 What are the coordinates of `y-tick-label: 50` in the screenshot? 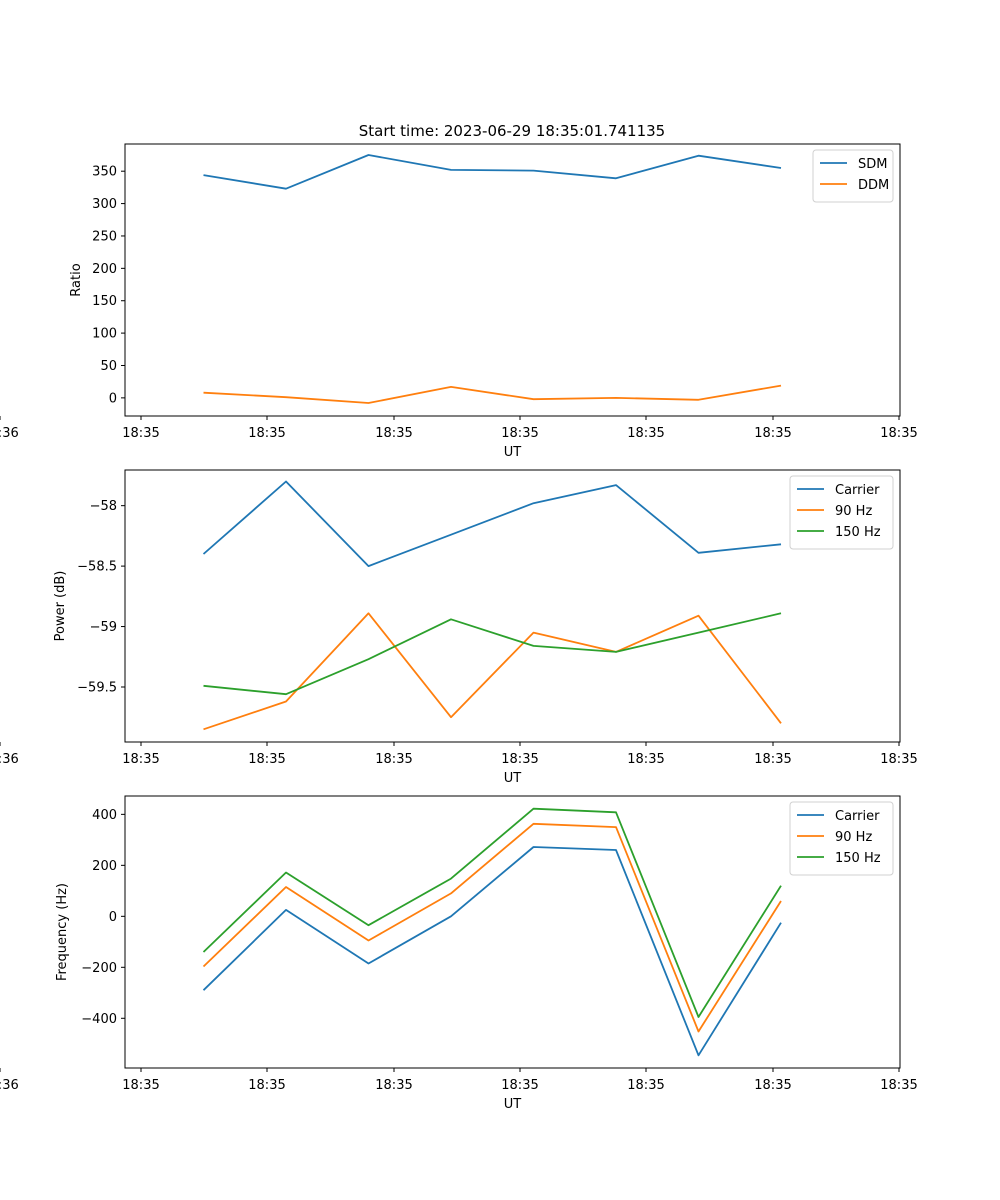 It's located at (108, 366).